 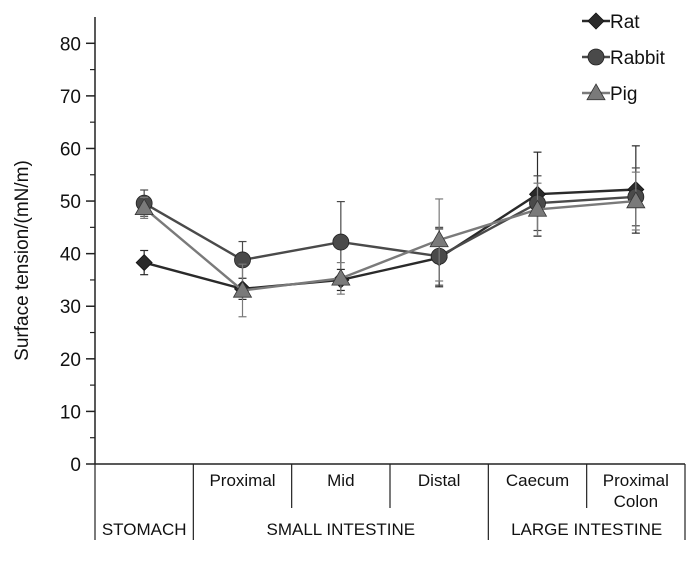 I want to click on legend-entry: Rabbit, so click(x=624, y=58).